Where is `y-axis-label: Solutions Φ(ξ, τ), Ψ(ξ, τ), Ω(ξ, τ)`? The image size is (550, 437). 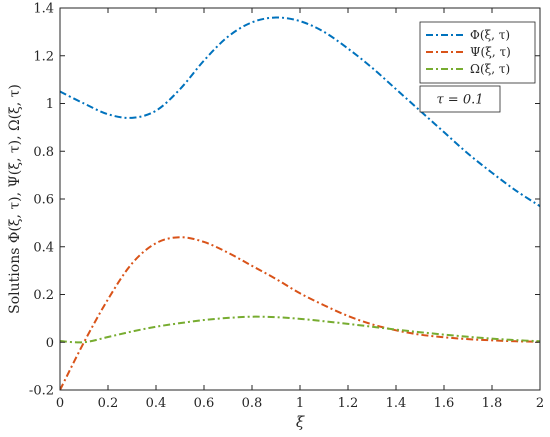 y-axis-label: Solutions Φ(ξ, τ), Ψ(ξ, τ), Ω(ξ, τ) is located at coordinates (15, 199).